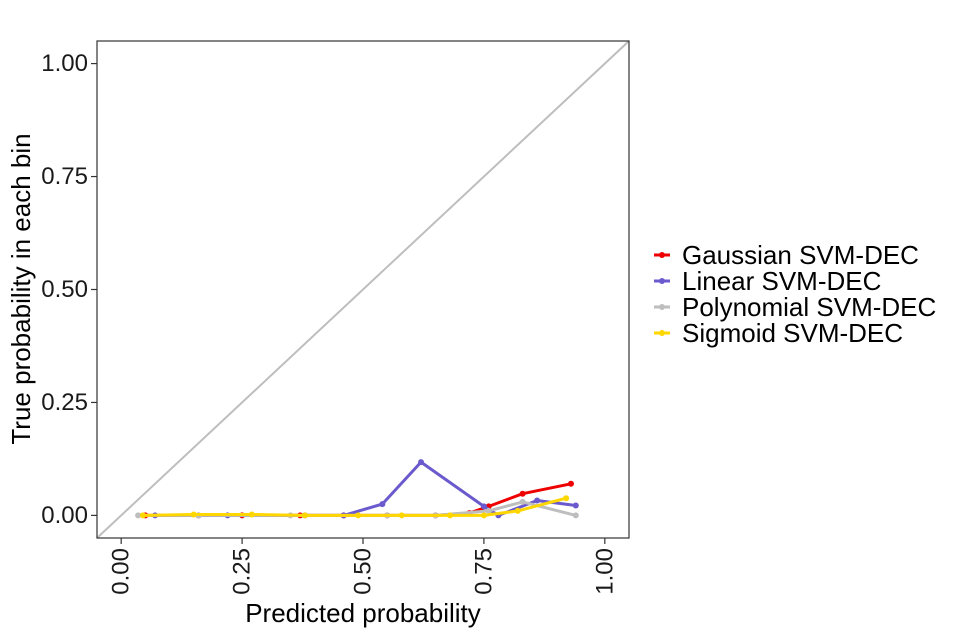  What do you see at coordinates (21, 288) in the screenshot?
I see `y-axis-title: True probability in each bin` at bounding box center [21, 288].